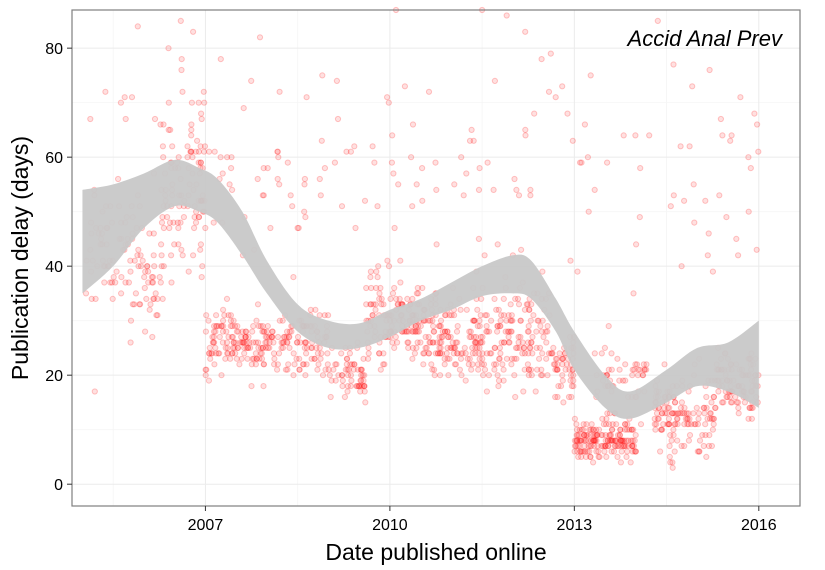  What do you see at coordinates (54, 158) in the screenshot?
I see `y-tick-label: 60` at bounding box center [54, 158].